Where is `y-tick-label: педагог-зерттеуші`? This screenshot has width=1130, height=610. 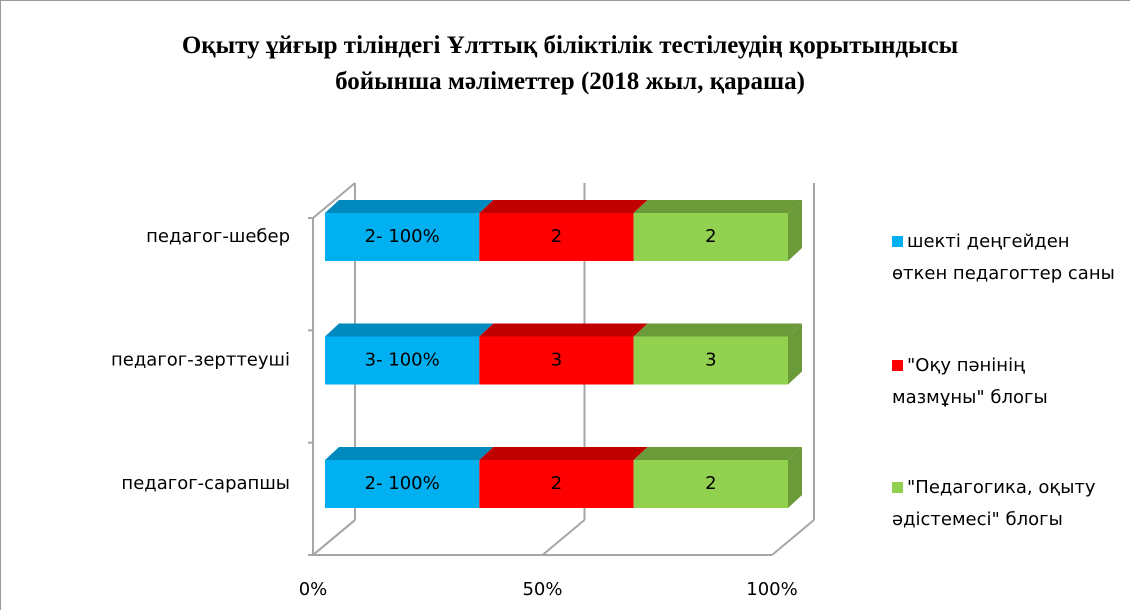 y-tick-label: педагог-зерттеуші is located at coordinates (200, 360).